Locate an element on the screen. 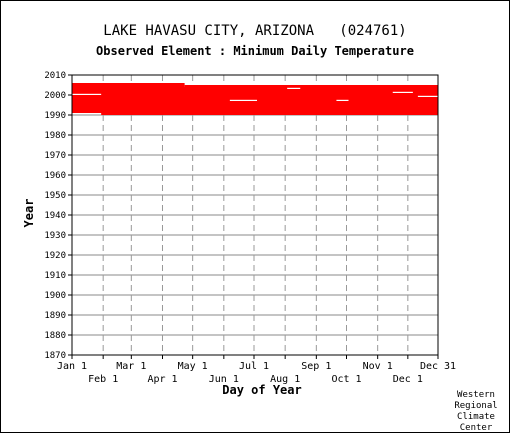  y-tick-label: 1910 is located at coordinates (55, 276).